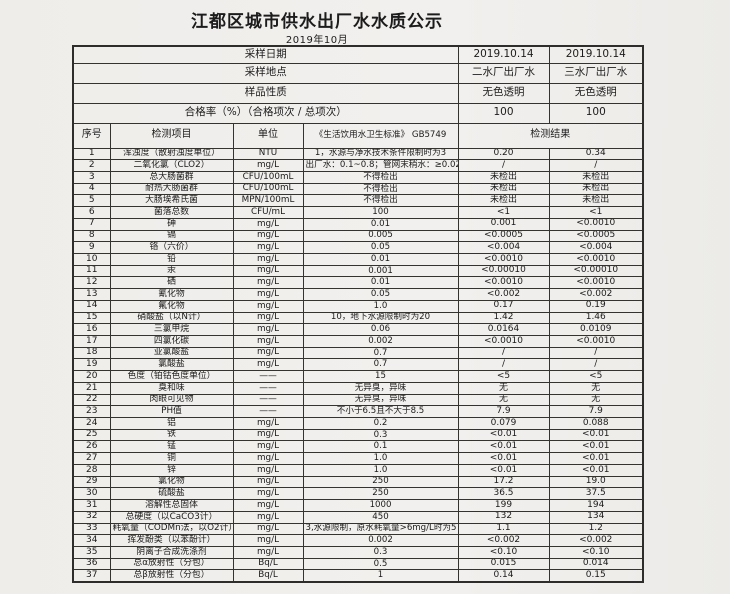  What do you see at coordinates (268, 201) in the screenshot?
I see `unit: MPN/100mL` at bounding box center [268, 201].